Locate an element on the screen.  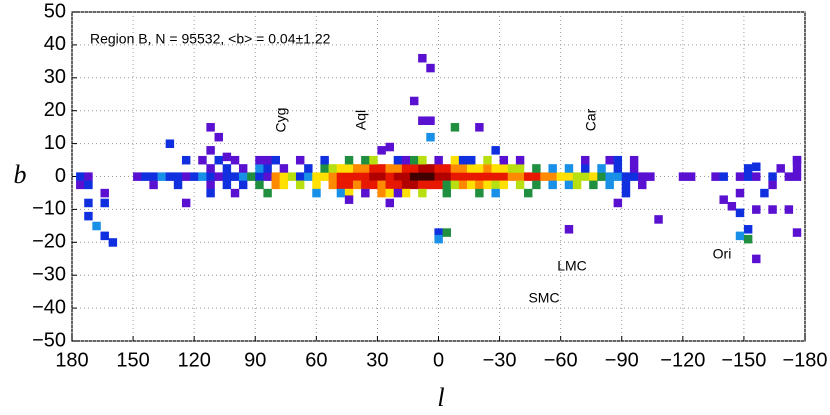
x-tick-label: −60 is located at coordinates (561, 360).